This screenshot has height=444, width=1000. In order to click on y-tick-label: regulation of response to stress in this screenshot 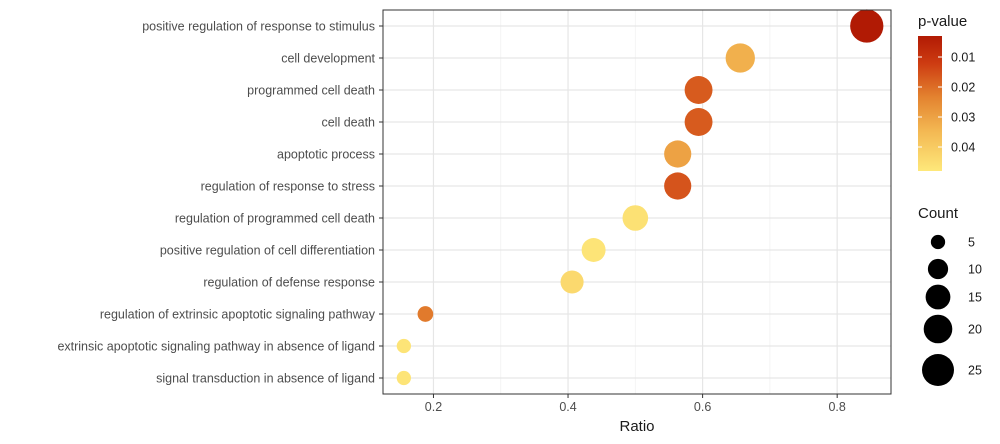, I will do `click(288, 187)`.